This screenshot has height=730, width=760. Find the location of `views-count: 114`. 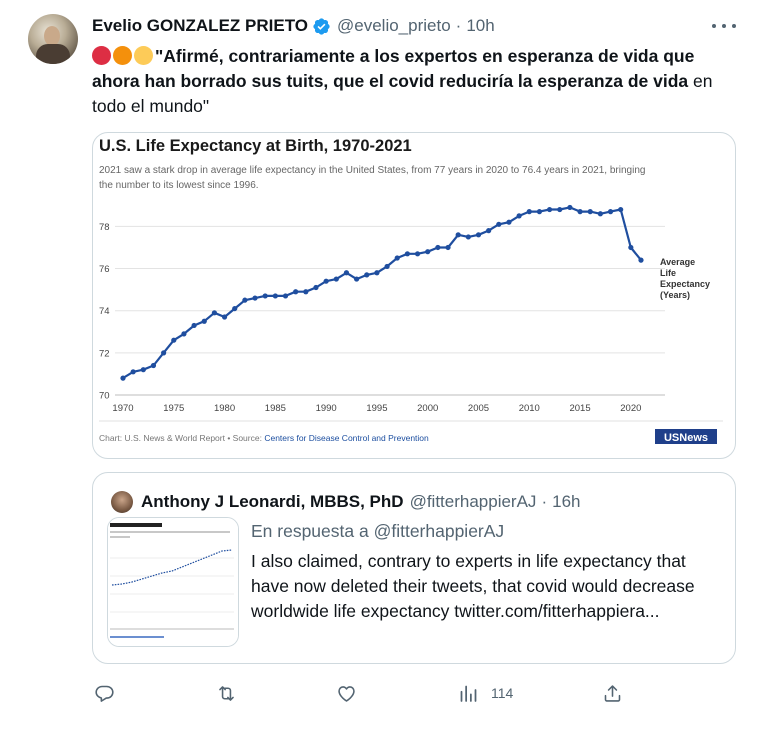

views-count: 114 is located at coordinates (502, 693).